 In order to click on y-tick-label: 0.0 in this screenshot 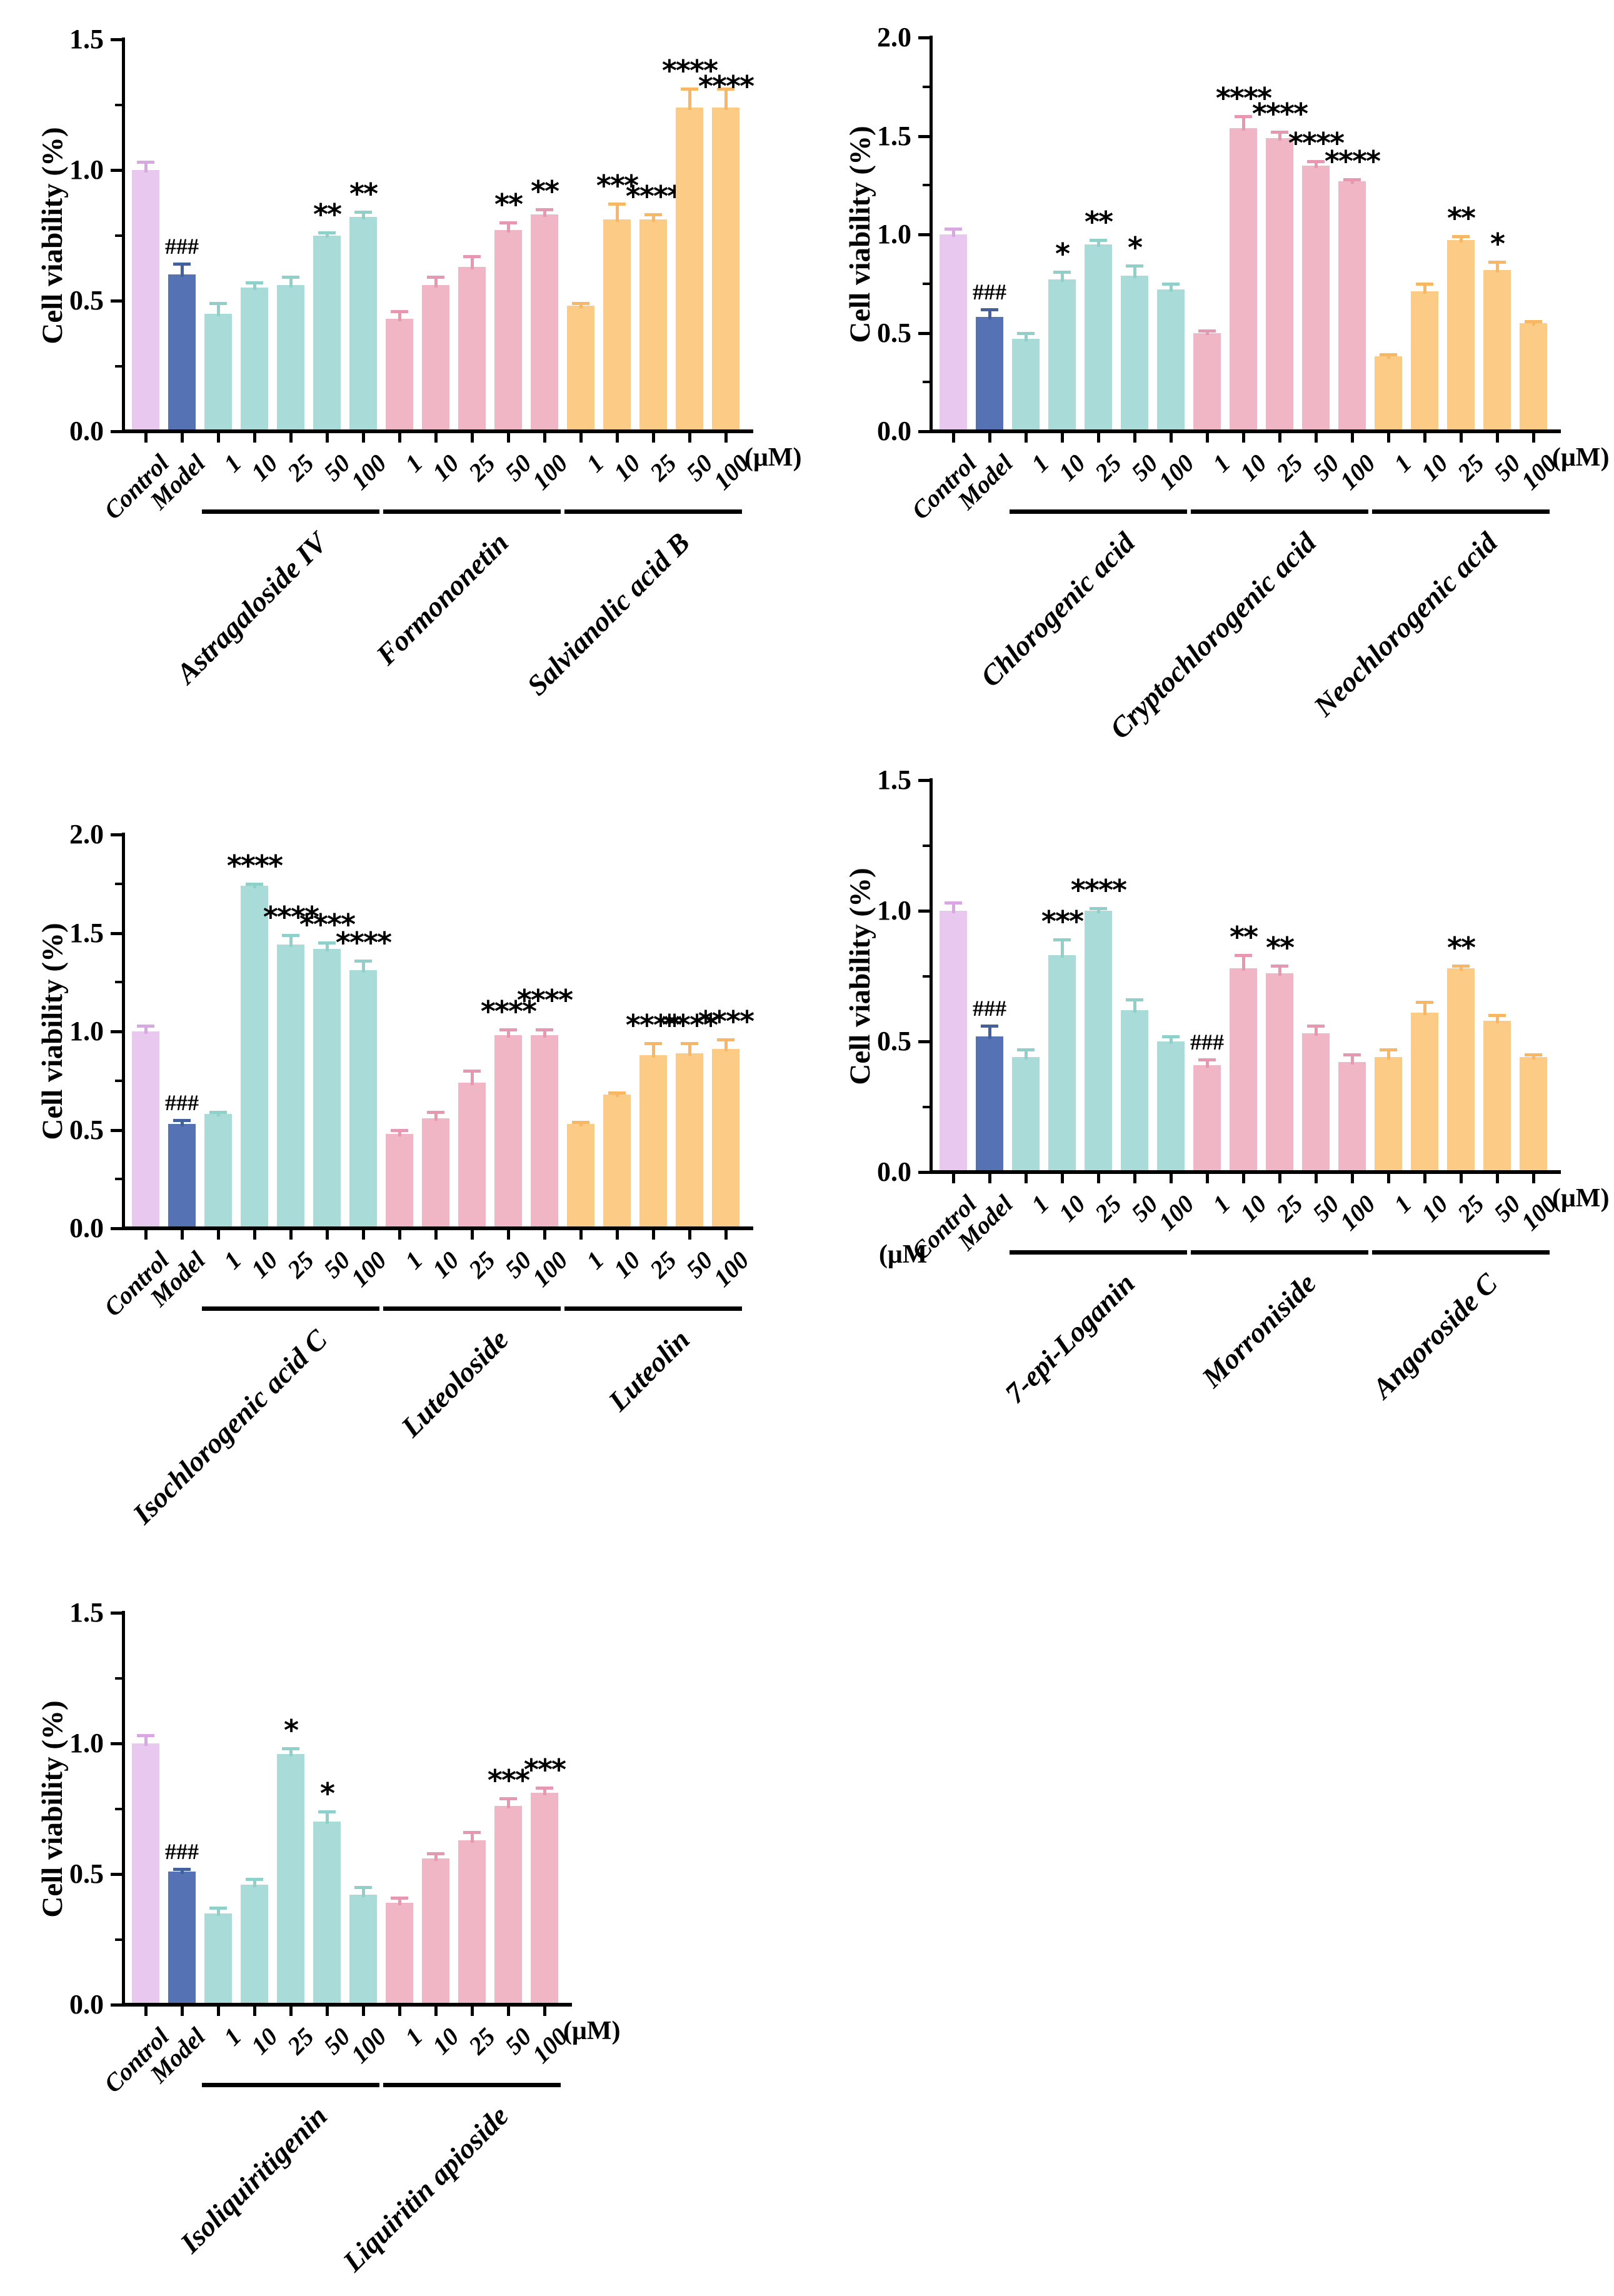, I will do `click(87, 2004)`.